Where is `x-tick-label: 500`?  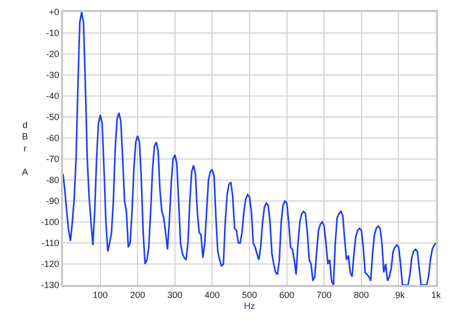
x-tick-label: 500 is located at coordinates (250, 295).